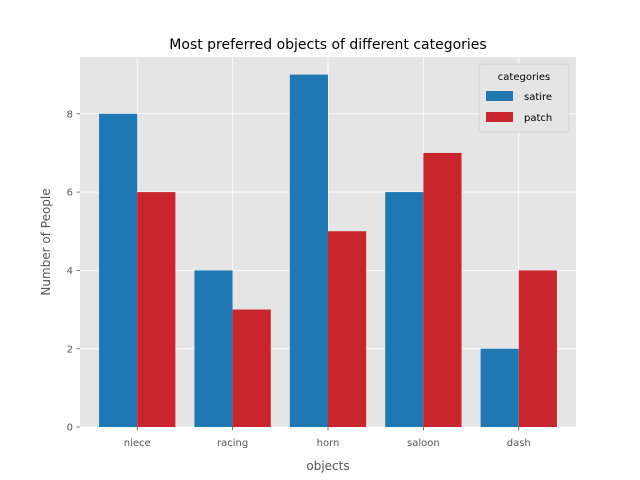 This screenshot has height=480, width=640. I want to click on y-axis-ticks: 0 2 4 6 8, so click(73, 271).